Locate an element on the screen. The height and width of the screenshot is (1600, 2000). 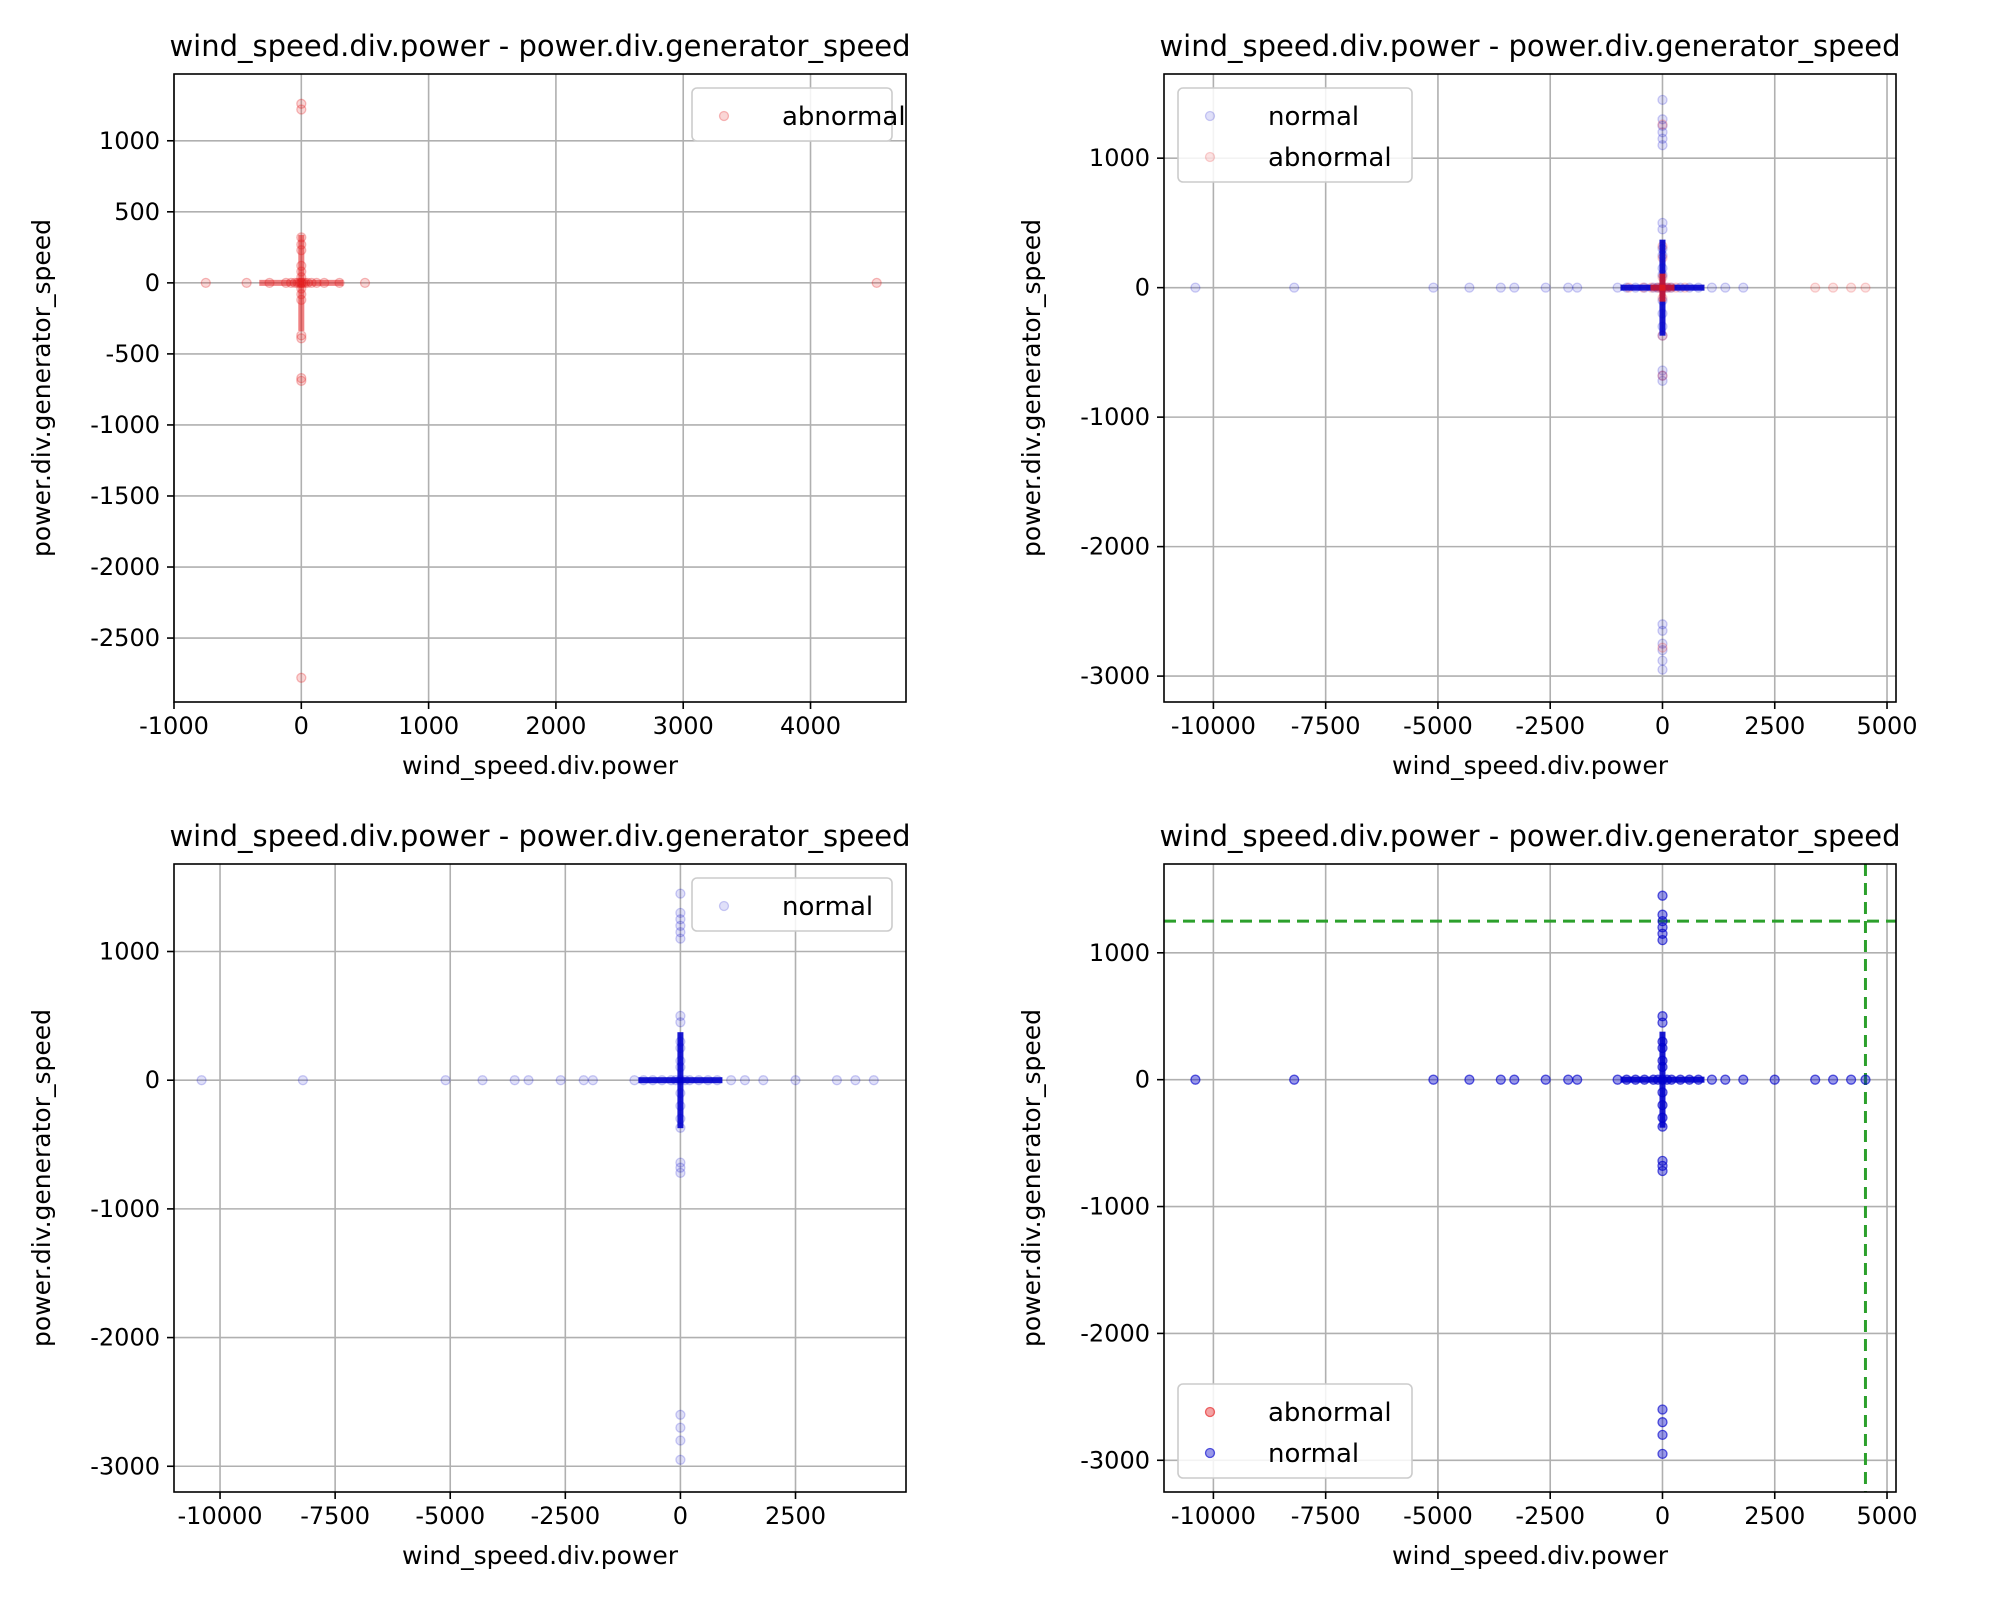
plot-frame is located at coordinates (1530, 388).